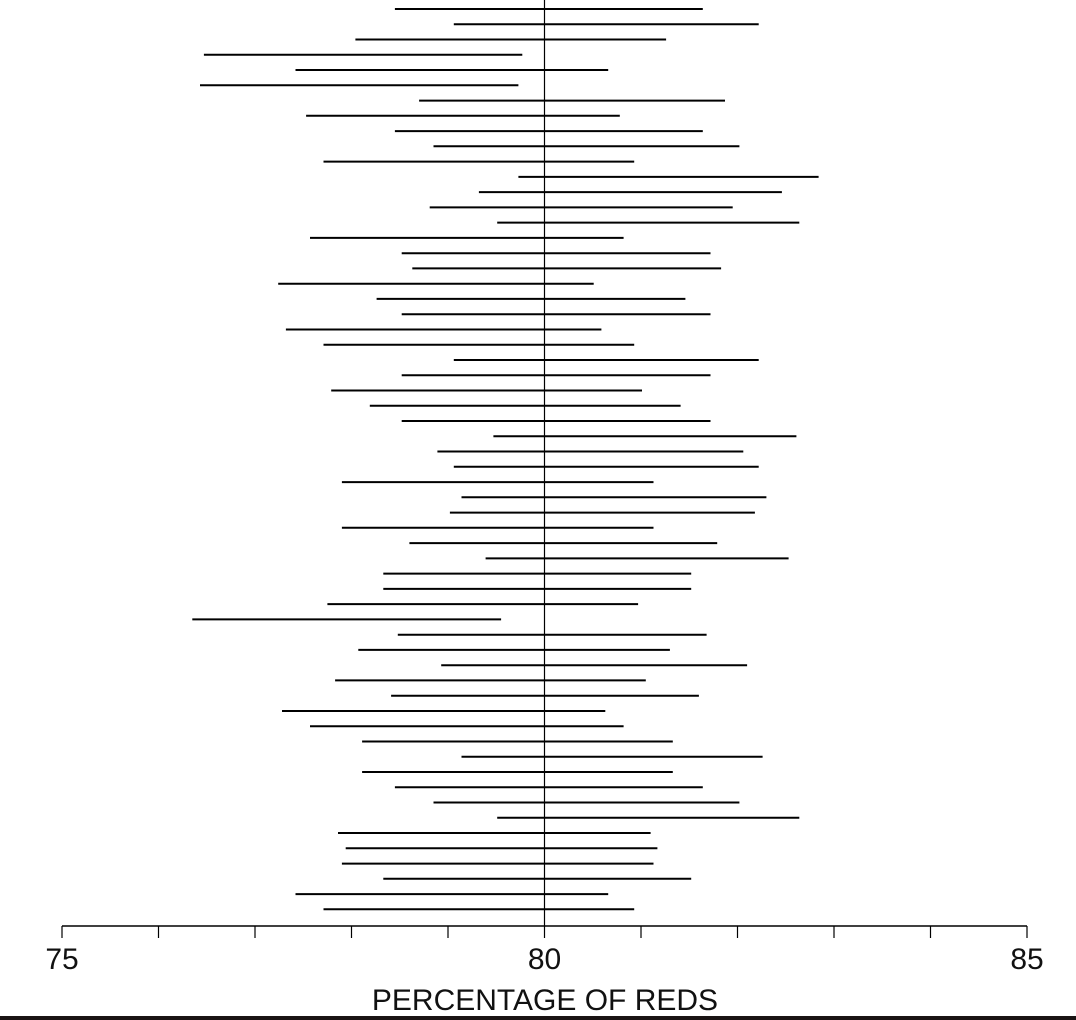 Image resolution: width=1076 pixels, height=1020 pixels. Describe the element at coordinates (61, 959) in the screenshot. I see `x-tick-label: 75` at that location.